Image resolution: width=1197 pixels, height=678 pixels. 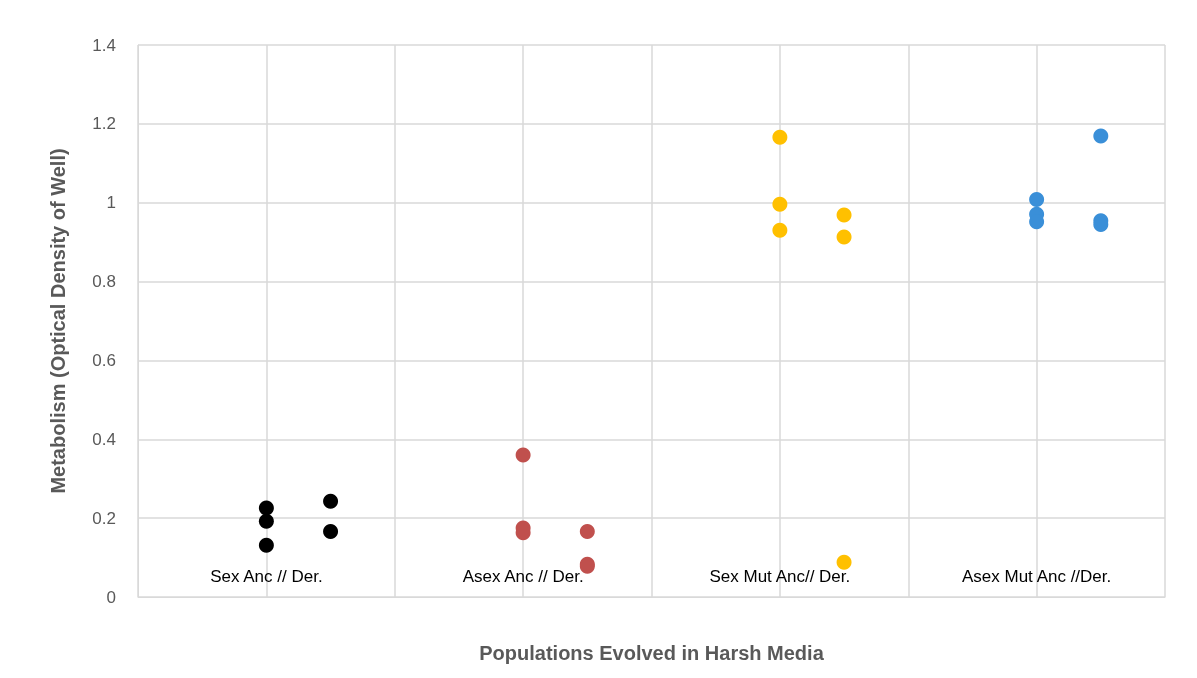 I want to click on x-axis-title: Populations Evolved in Harsh Media, so click(x=652, y=653).